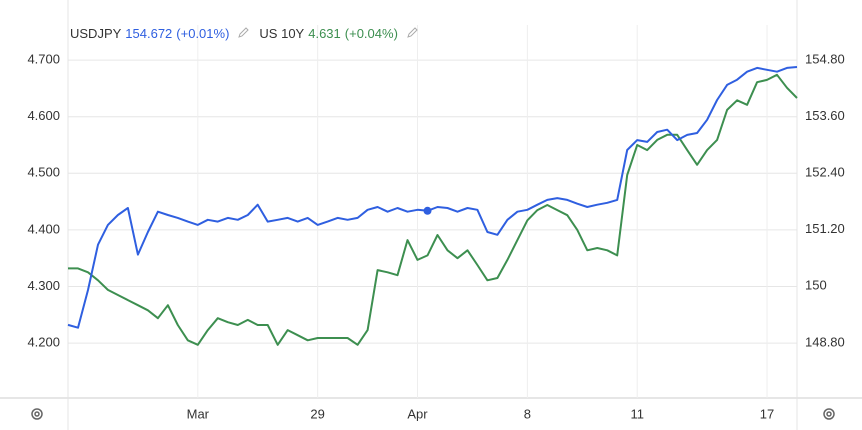 Image resolution: width=862 pixels, height=430 pixels. I want to click on y-tick-label: 4.700, so click(43, 59).